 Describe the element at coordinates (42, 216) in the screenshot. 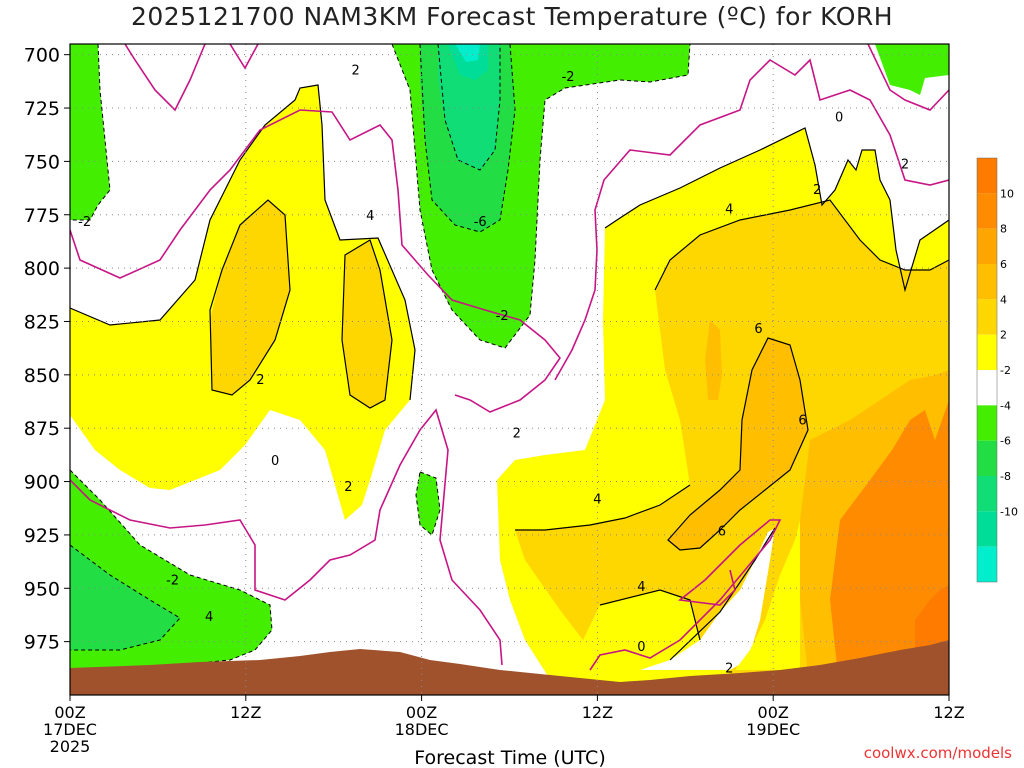

I see `y-tick-label: 775` at that location.